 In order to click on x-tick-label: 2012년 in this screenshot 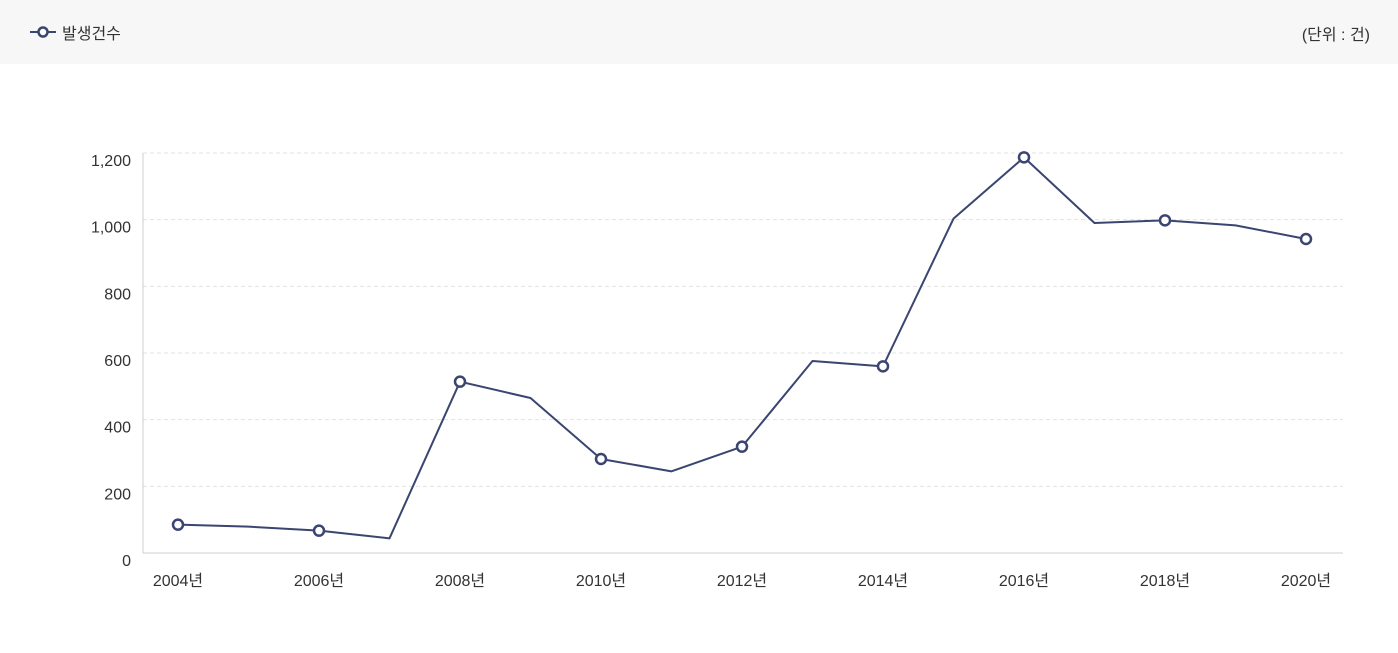, I will do `click(742, 581)`.